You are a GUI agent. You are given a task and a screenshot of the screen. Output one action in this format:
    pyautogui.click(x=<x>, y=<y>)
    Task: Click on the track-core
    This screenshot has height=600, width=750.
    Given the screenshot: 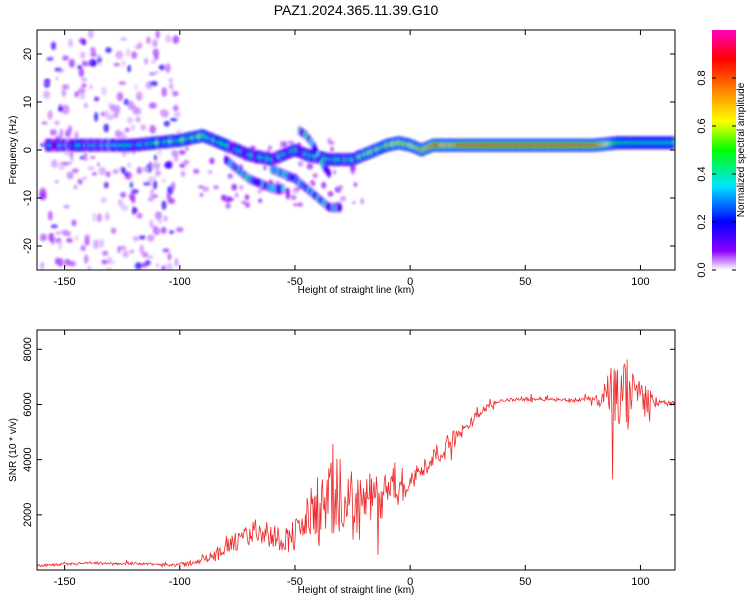 What is the action you would take?
    pyautogui.click(x=283, y=188)
    